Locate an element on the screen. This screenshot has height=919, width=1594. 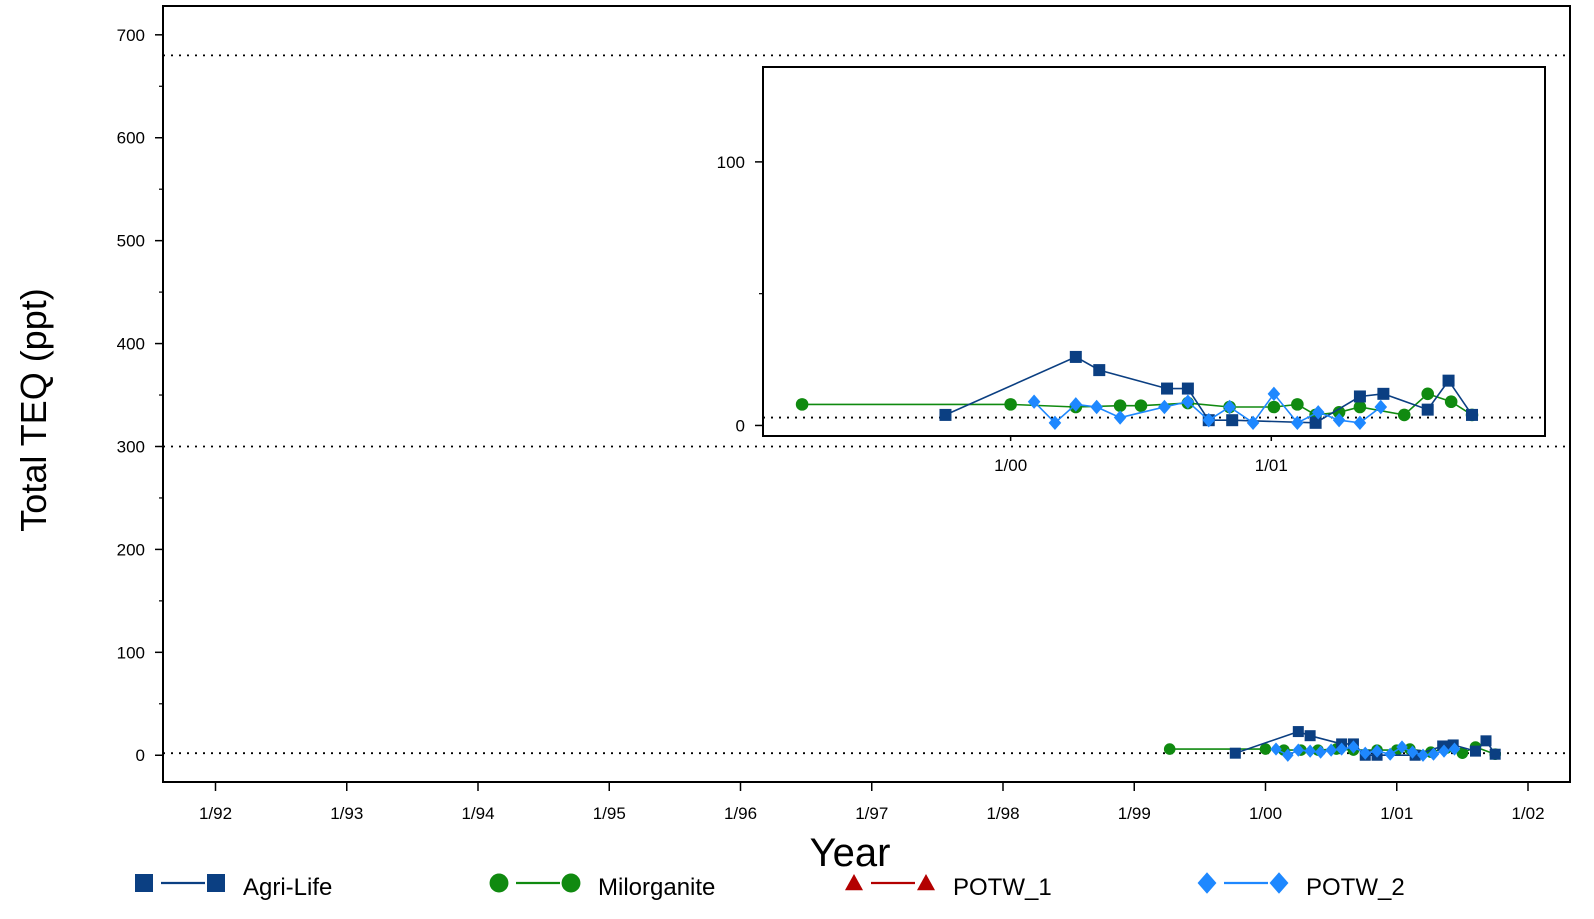
x-tick-label: 1/98 is located at coordinates (1002, 813).